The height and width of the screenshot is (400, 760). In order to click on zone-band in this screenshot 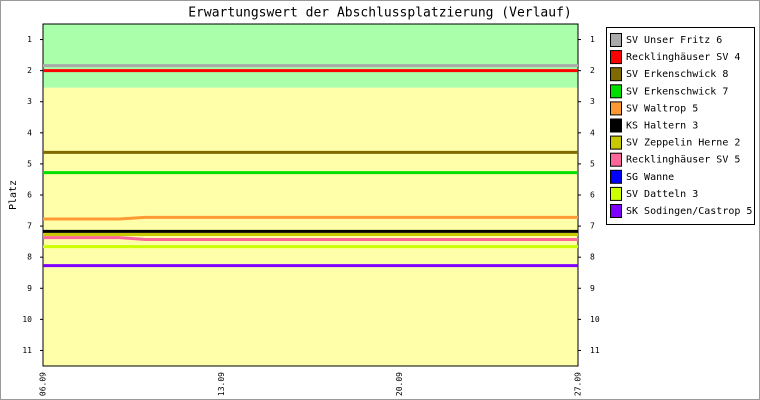, I will do `click(310, 56)`.